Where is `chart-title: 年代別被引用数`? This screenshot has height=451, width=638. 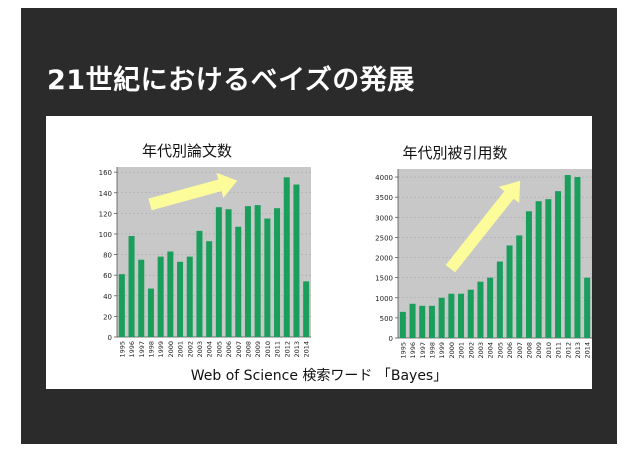 chart-title: 年代別被引用数 is located at coordinates (454, 153).